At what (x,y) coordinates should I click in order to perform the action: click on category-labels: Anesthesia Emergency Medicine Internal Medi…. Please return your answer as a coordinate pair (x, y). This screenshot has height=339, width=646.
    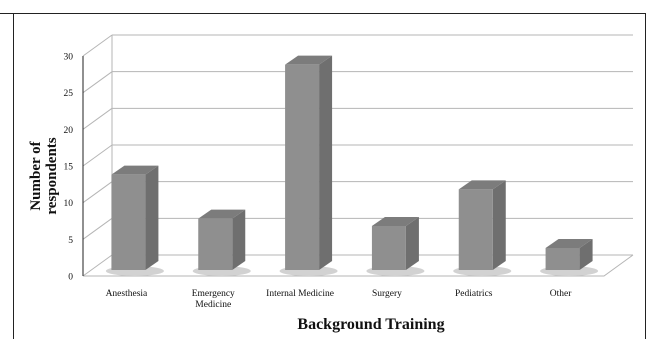
    Looking at the image, I should click on (339, 299).